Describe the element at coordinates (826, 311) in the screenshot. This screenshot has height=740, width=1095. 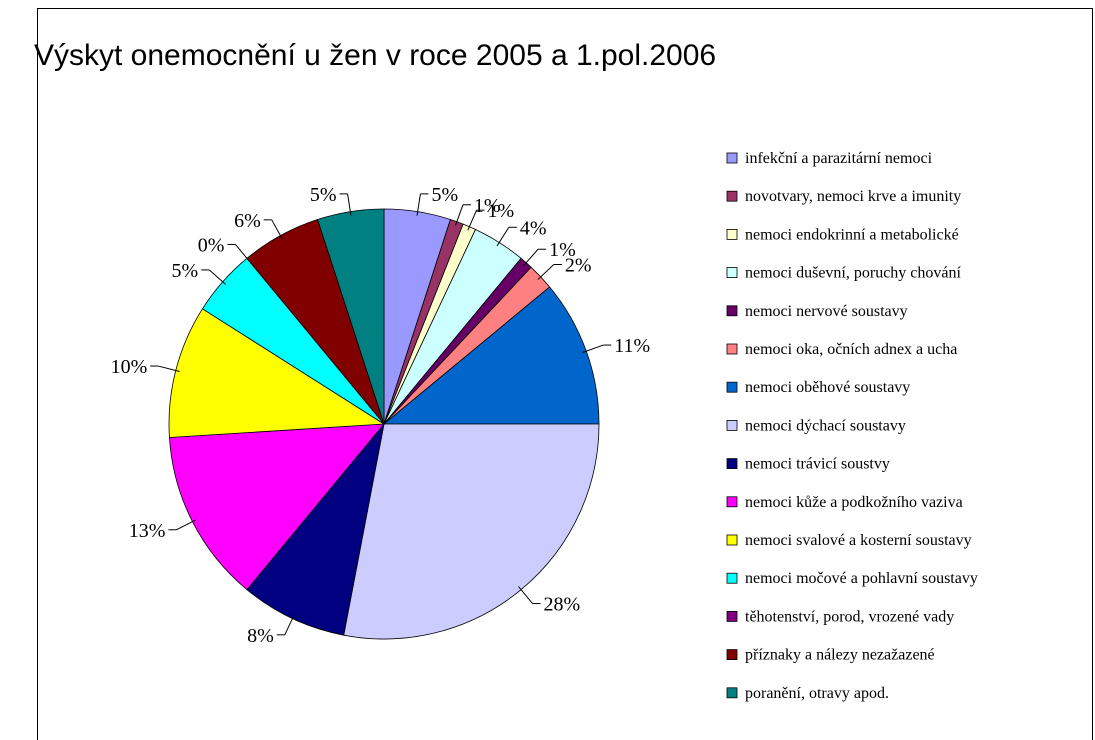
I see `legend-label: nemoci nervové soustavy` at that location.